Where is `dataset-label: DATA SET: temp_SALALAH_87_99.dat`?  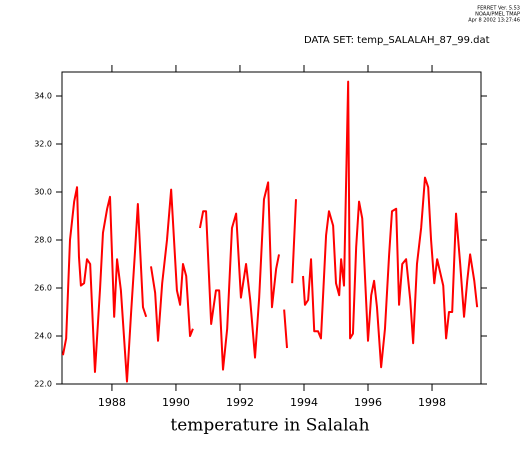 dataset-label: DATA SET: temp_SALALAH_87_99.dat is located at coordinates (397, 40).